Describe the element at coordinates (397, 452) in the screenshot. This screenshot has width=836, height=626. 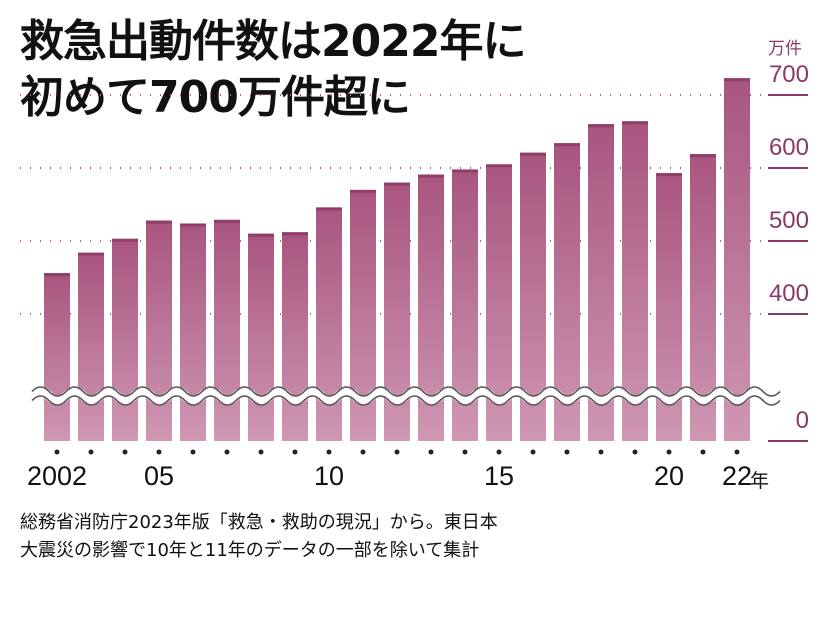
I see `x-dot-2012` at that location.